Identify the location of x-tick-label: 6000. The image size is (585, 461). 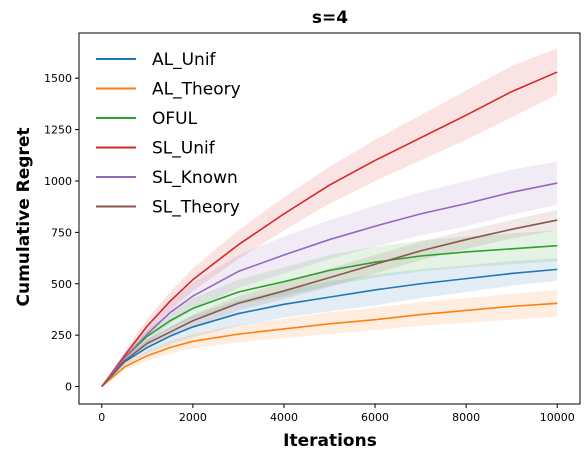
(375, 417).